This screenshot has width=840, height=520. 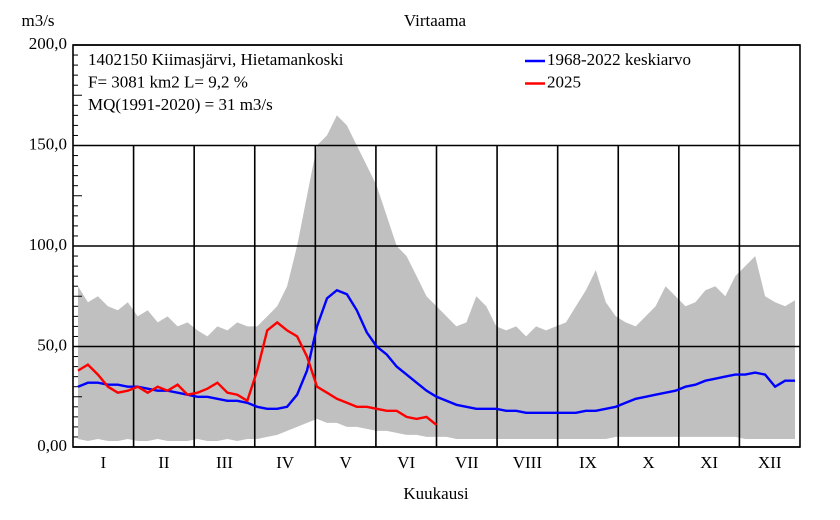 What do you see at coordinates (224, 462) in the screenshot?
I see `x-tick-label: III` at bounding box center [224, 462].